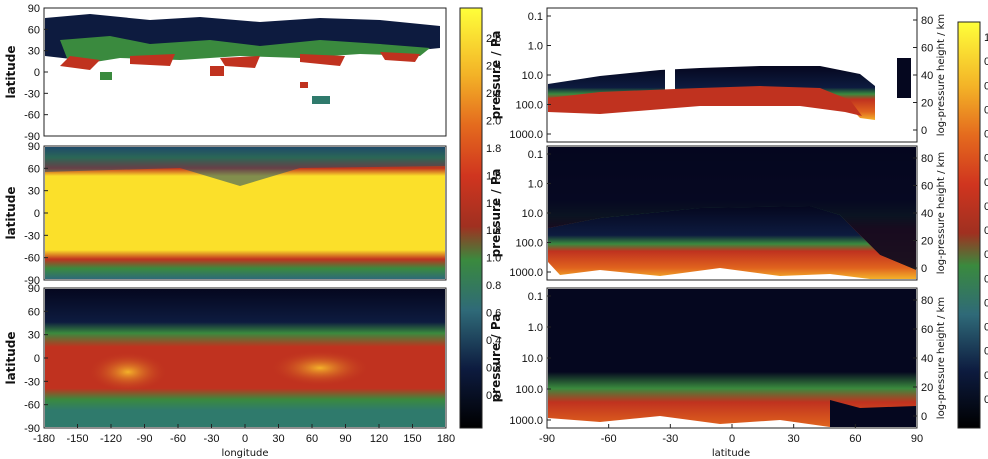 The height and width of the screenshot is (459, 988). What do you see at coordinates (77, 439) in the screenshot?
I see `xtick-label: -150` at bounding box center [77, 439].